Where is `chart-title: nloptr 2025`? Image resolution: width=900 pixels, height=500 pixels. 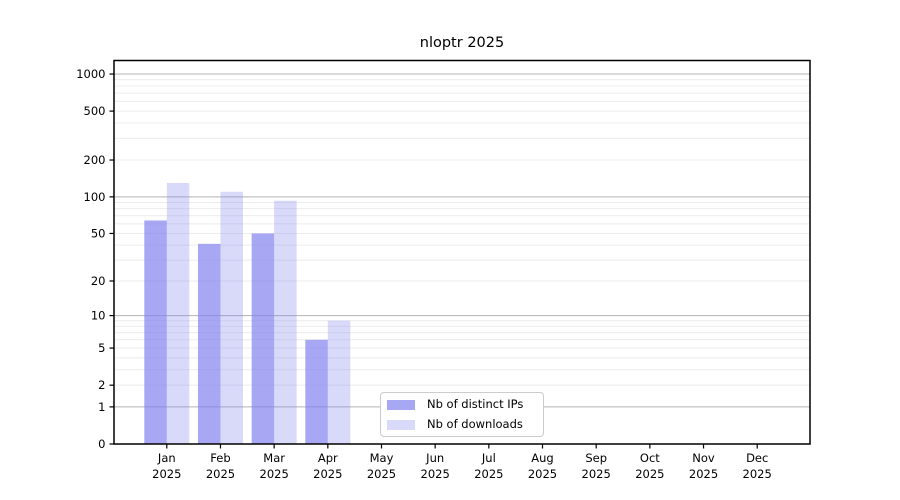
chart-title: nloptr 2025 is located at coordinates (462, 43).